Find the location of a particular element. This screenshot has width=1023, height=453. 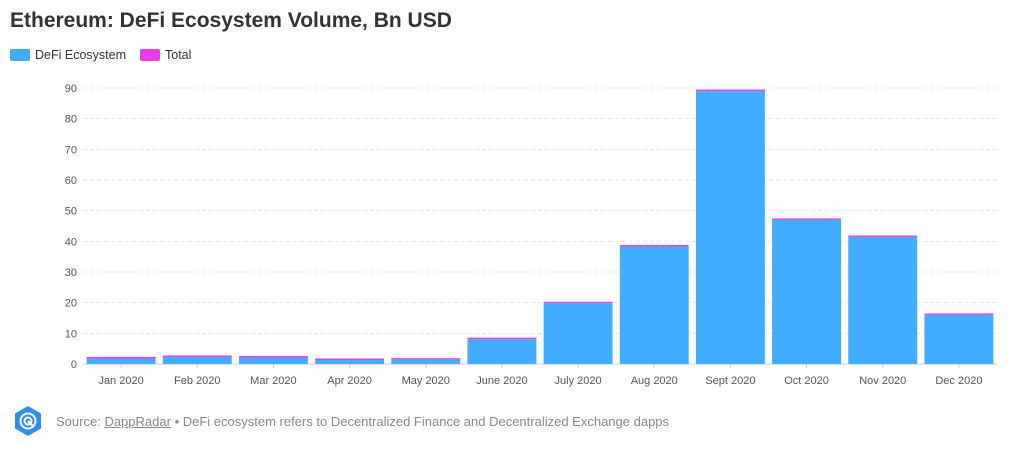

legend-item-total: Total is located at coordinates (165, 55).